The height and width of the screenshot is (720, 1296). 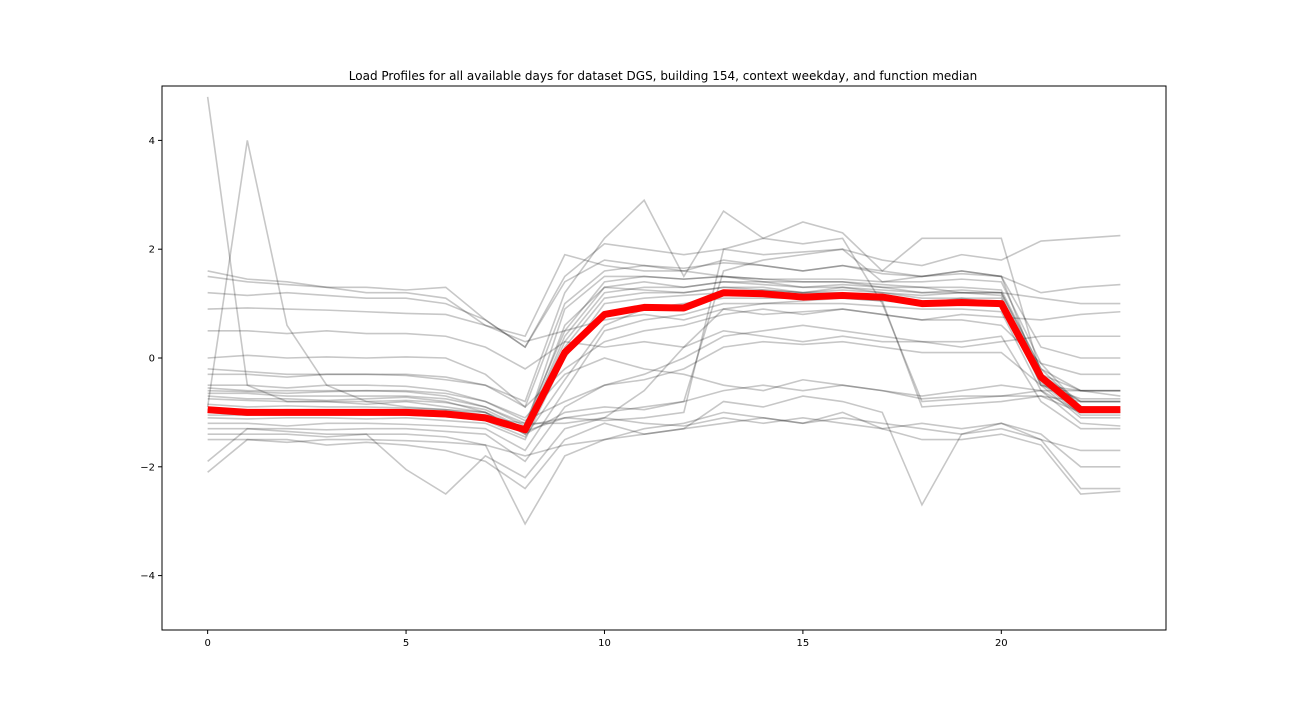 I want to click on y-tick-label: −4, so click(x=147, y=576).